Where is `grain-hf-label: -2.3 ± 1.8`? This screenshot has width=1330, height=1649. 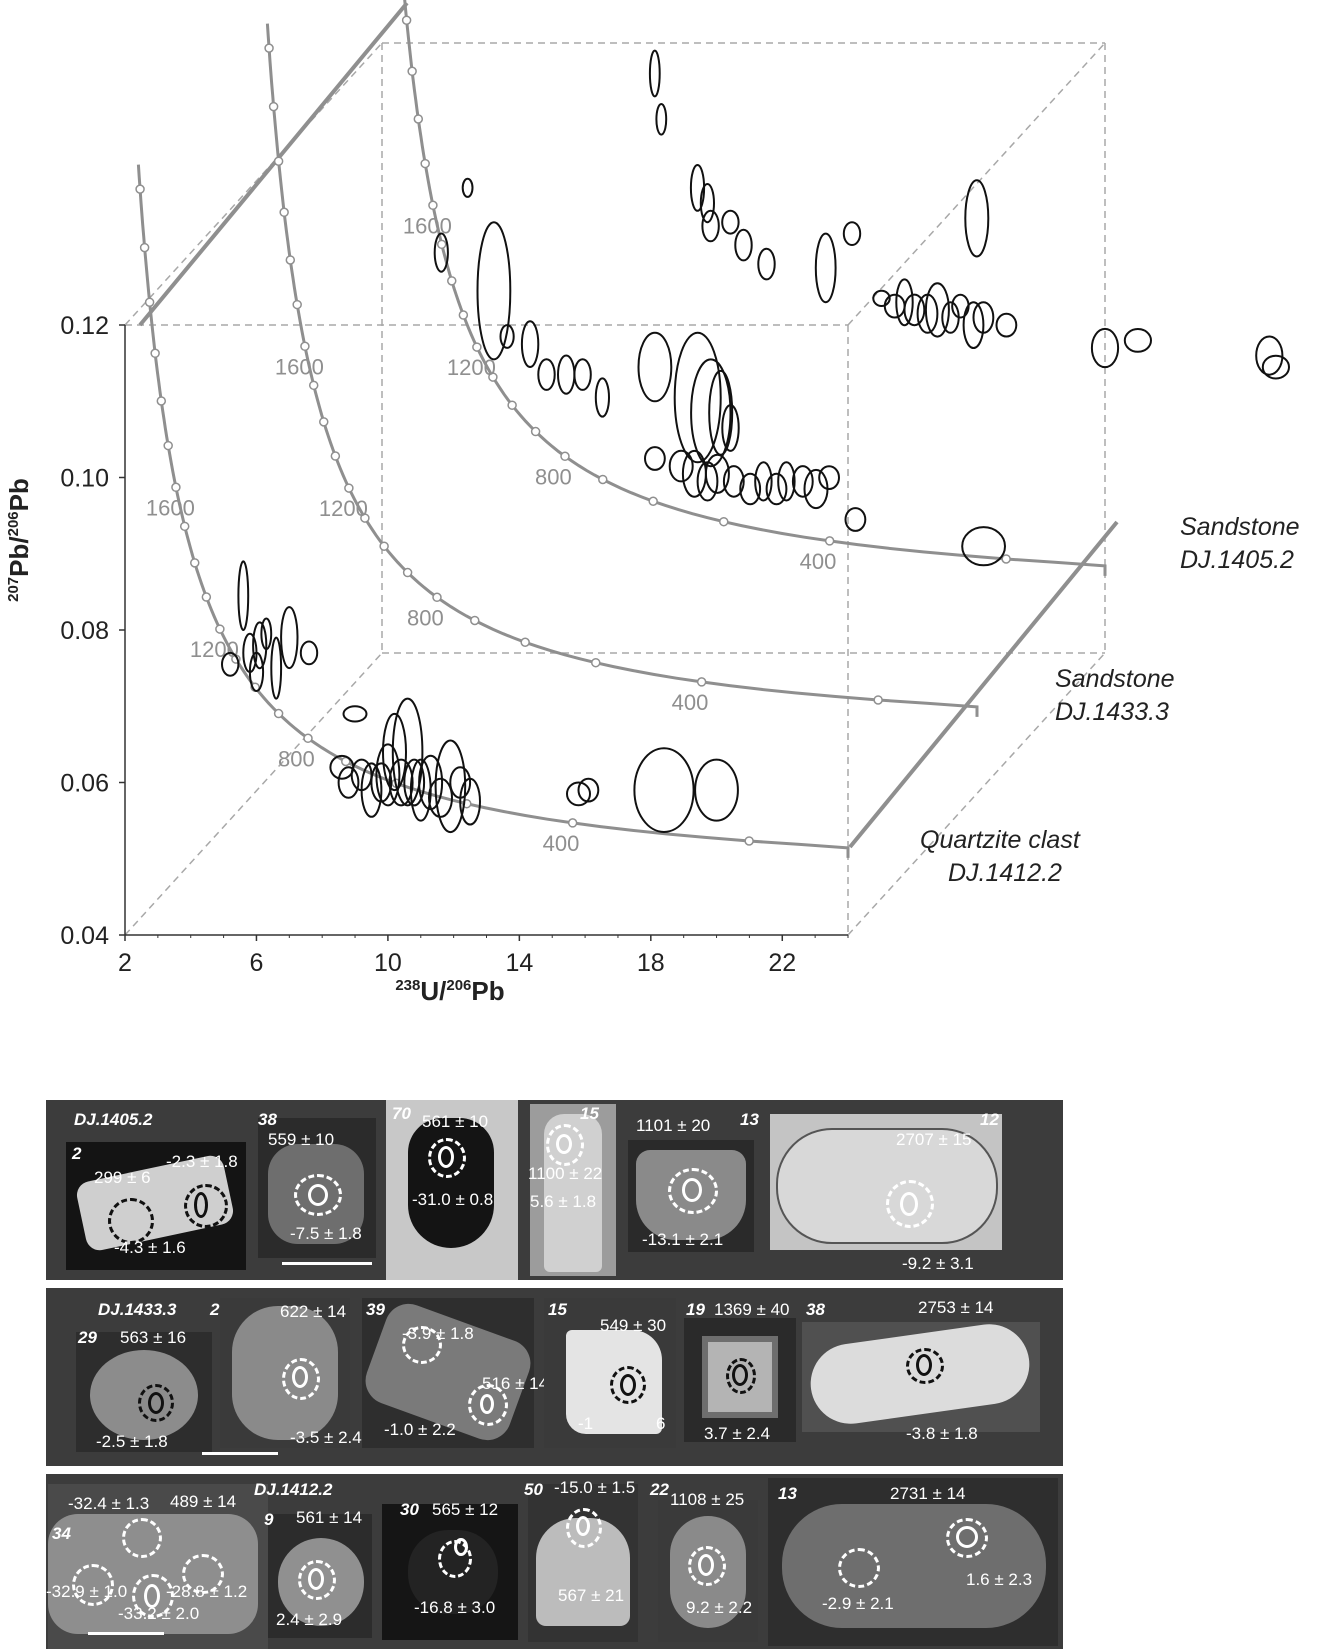 grain-hf-label: -2.3 ± 1.8 is located at coordinates (202, 1161).